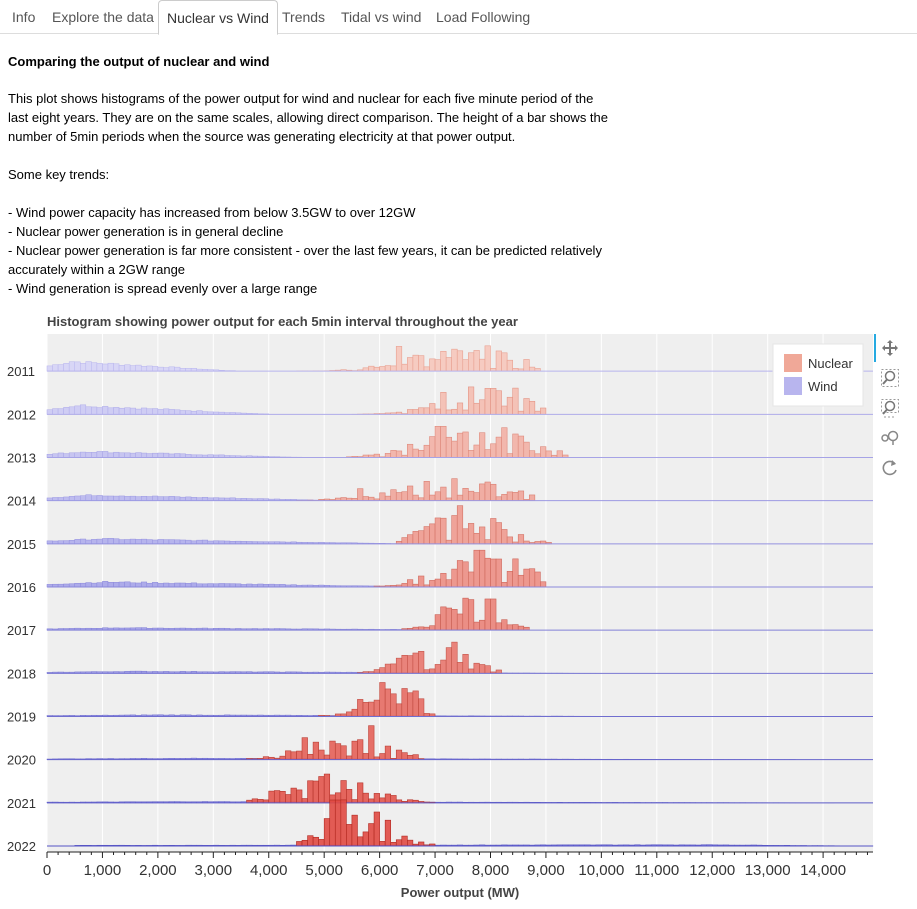 This screenshot has height=909, width=917. Describe the element at coordinates (890, 408) in the screenshot. I see `wheel-zoom-icon` at that location.